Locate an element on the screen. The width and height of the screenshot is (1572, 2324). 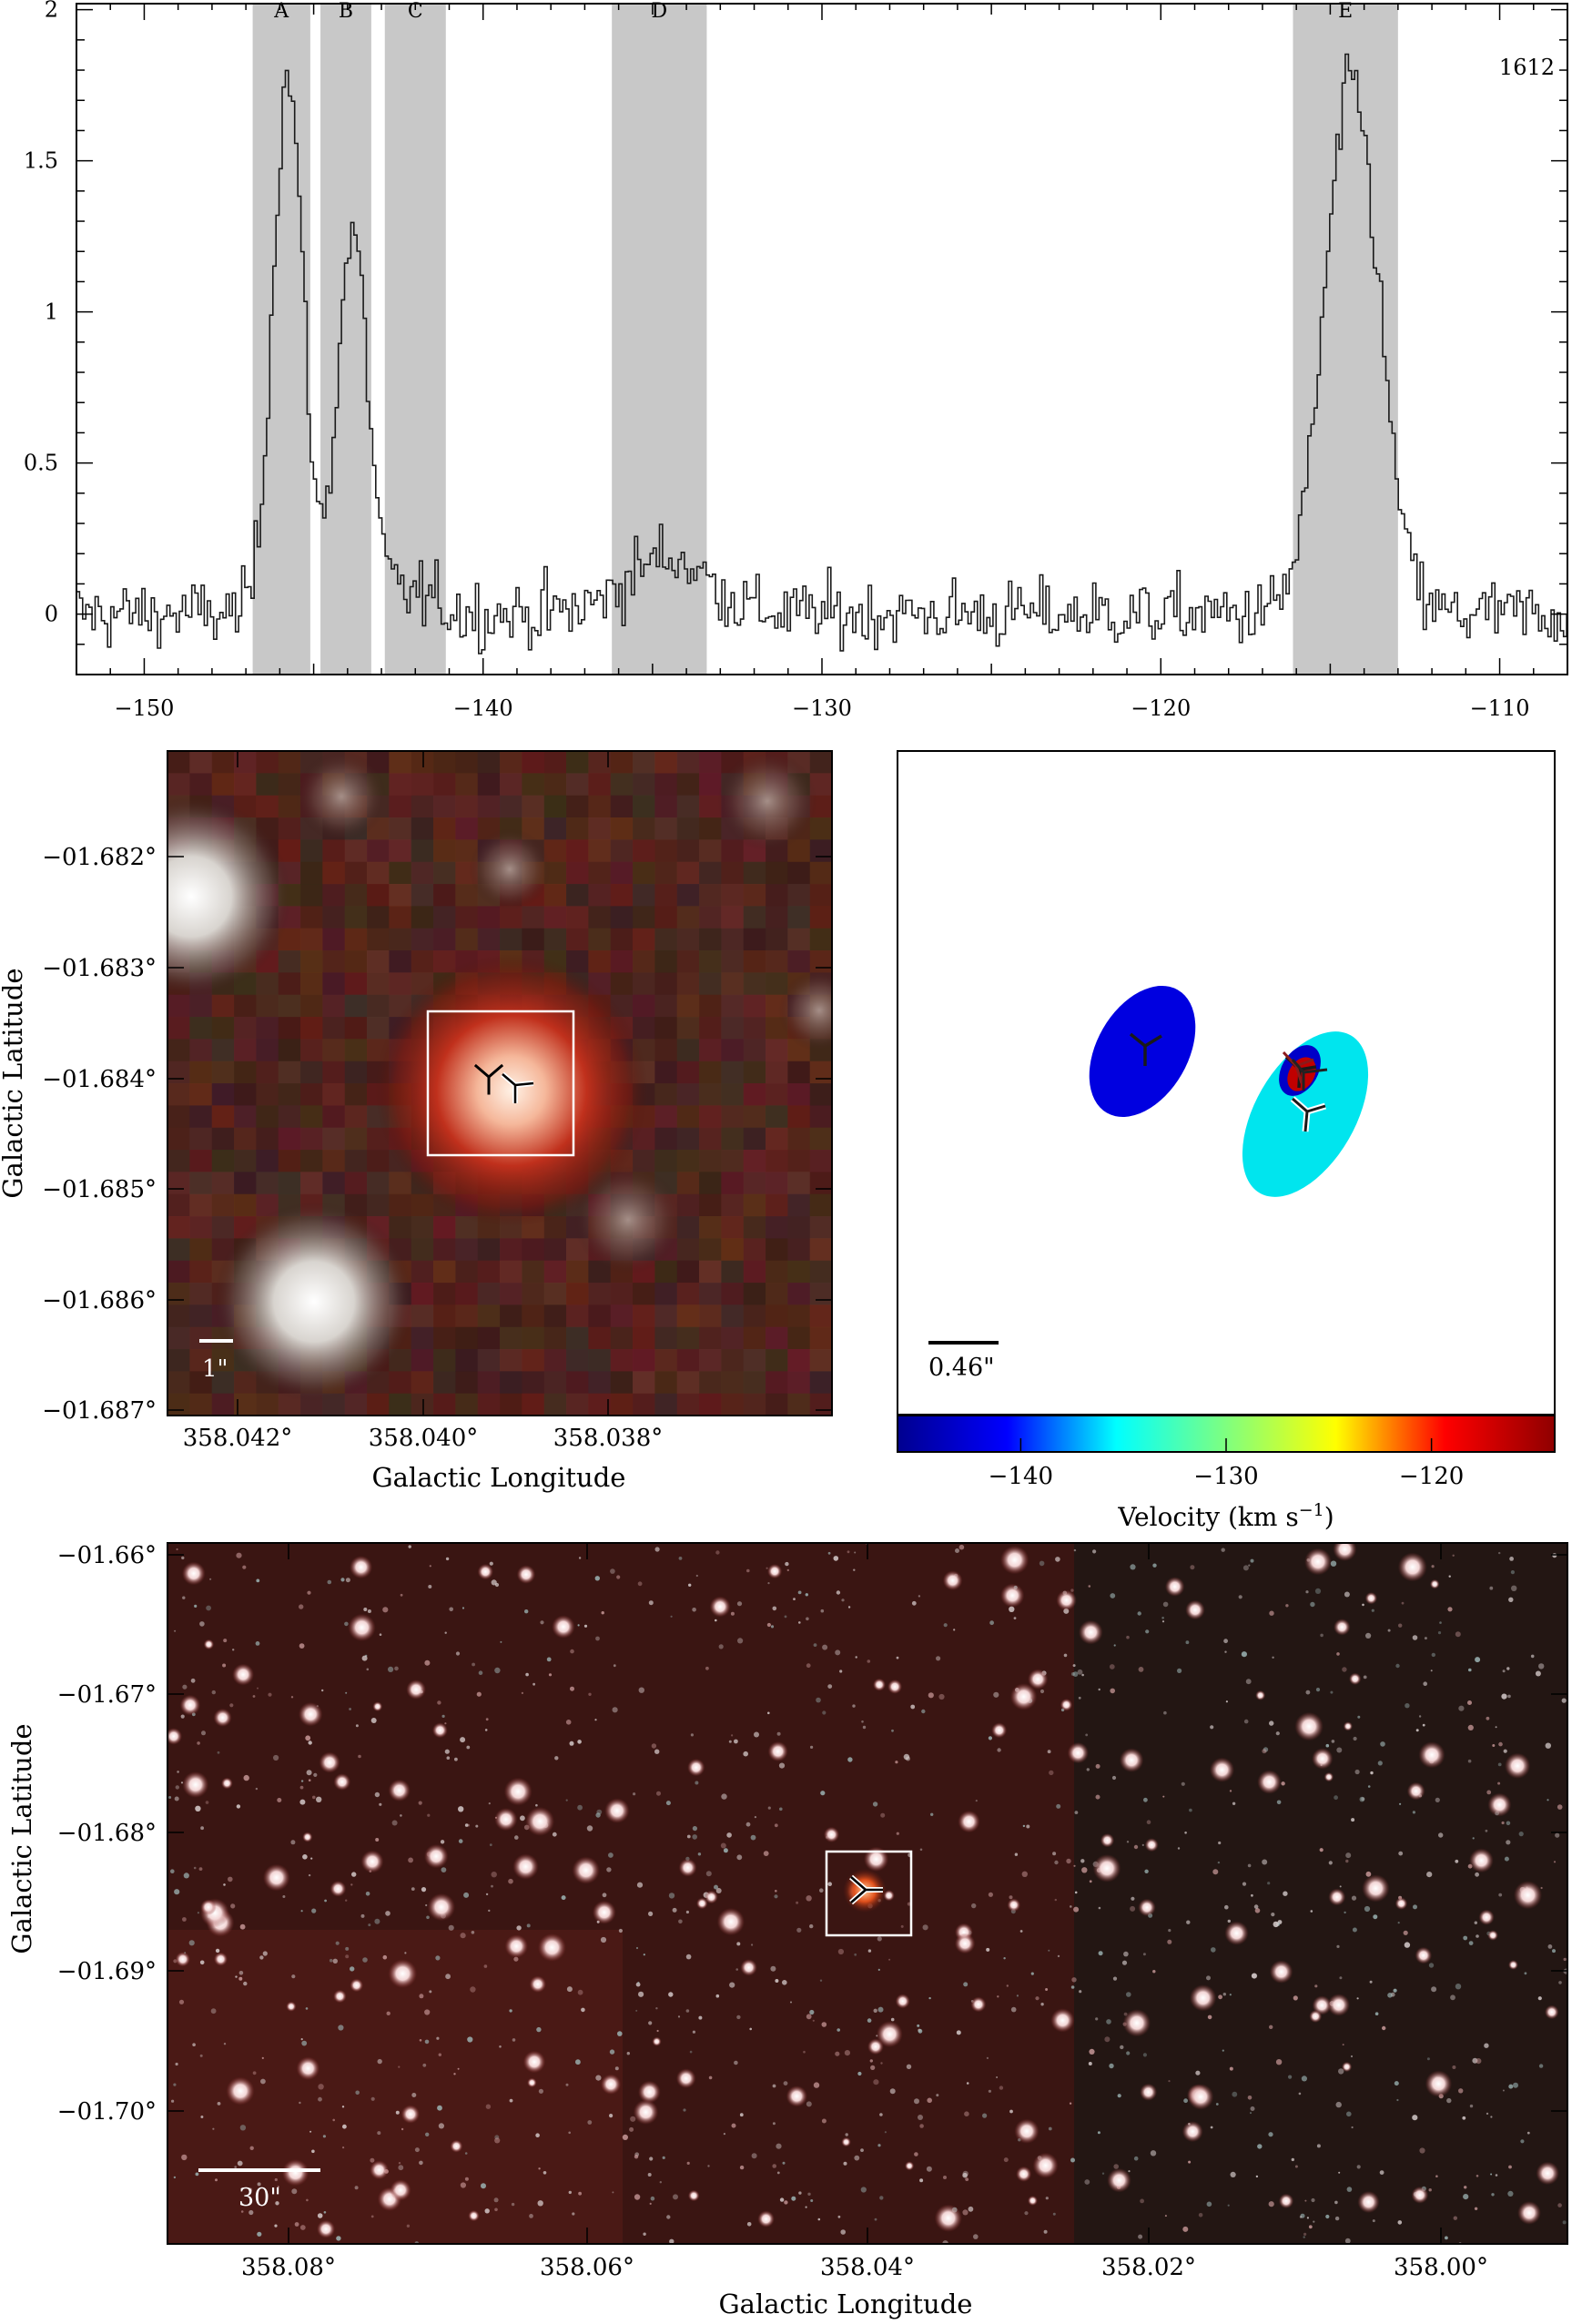
zoom-y-tick-label: −01.683° is located at coordinates (99, 968).